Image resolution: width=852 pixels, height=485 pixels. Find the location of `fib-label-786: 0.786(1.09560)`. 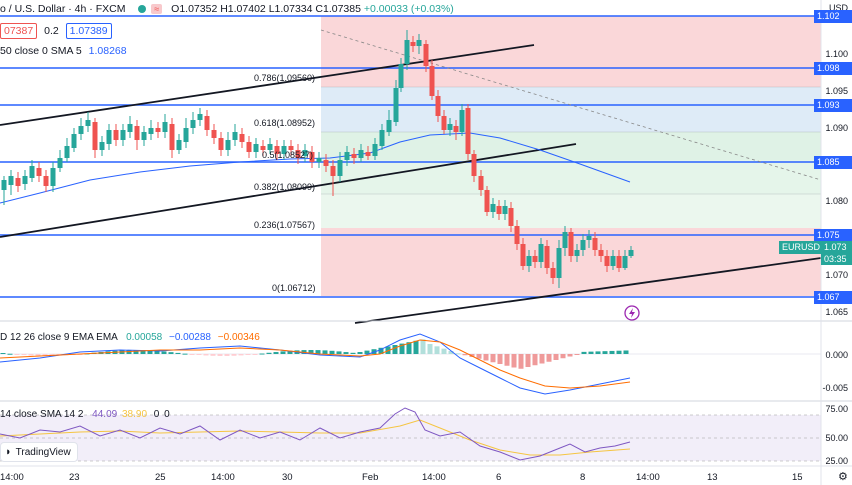

fib-label-786: 0.786(1.09560) is located at coordinates (285, 78).